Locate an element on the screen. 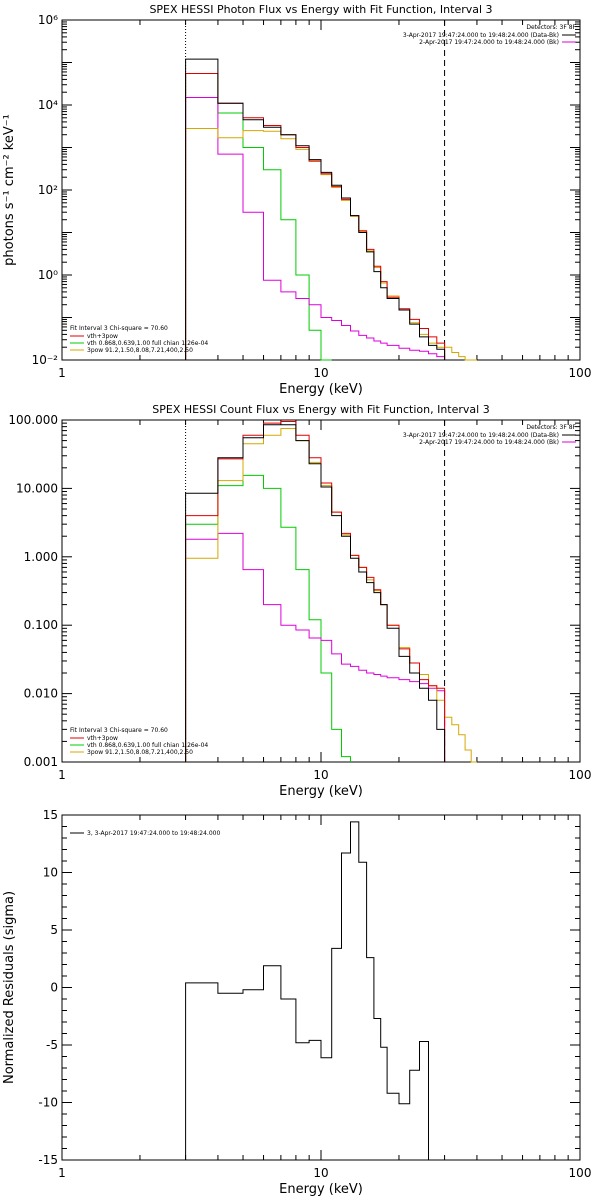  y-tick-label: 0.100 is located at coordinates (41, 625).